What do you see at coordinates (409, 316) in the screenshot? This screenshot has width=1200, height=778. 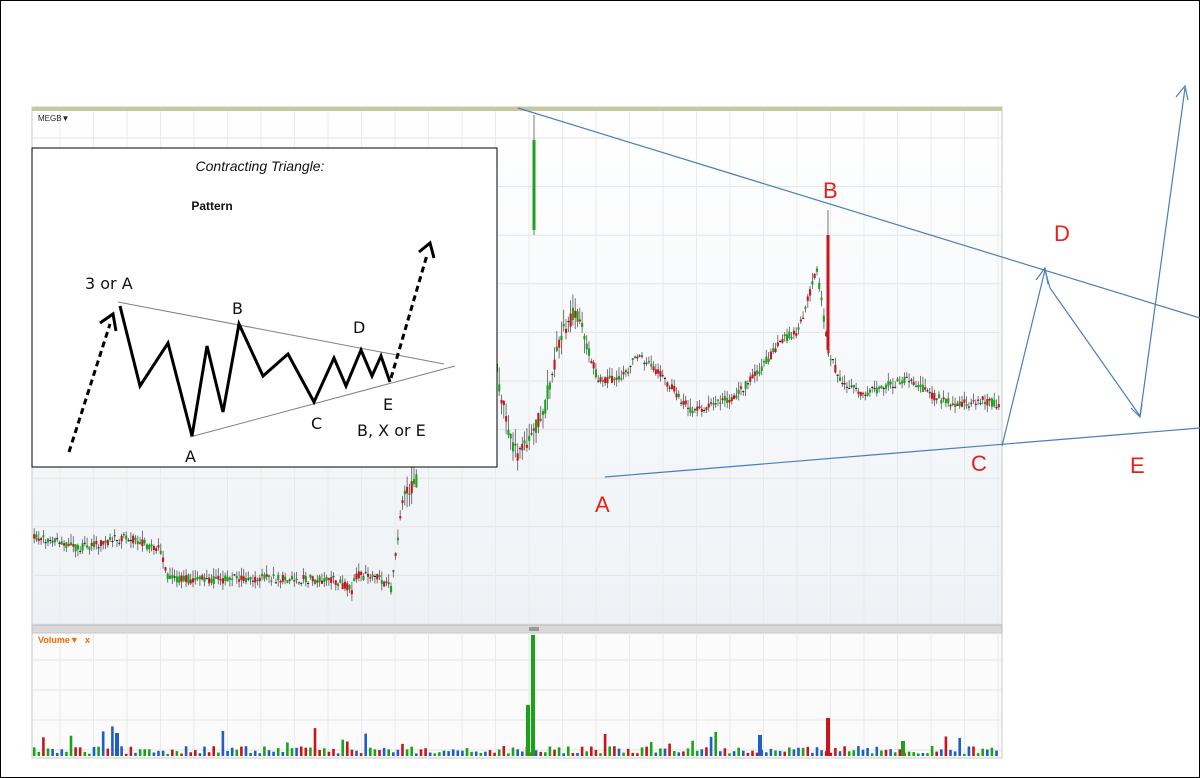 I see `inset-arrow-out` at bounding box center [409, 316].